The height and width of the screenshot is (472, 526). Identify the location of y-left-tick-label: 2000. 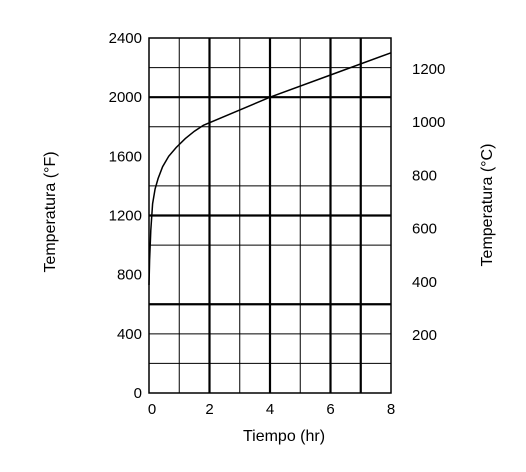
(125, 97).